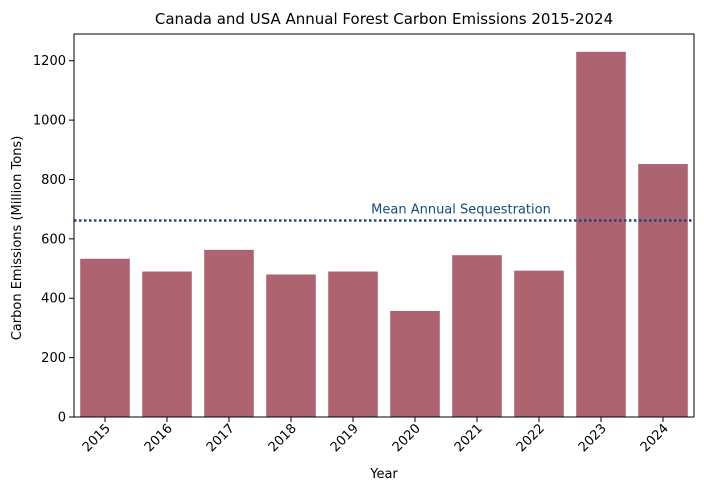 The height and width of the screenshot is (491, 704). Describe the element at coordinates (477, 336) in the screenshot. I see `bar-2021` at that location.